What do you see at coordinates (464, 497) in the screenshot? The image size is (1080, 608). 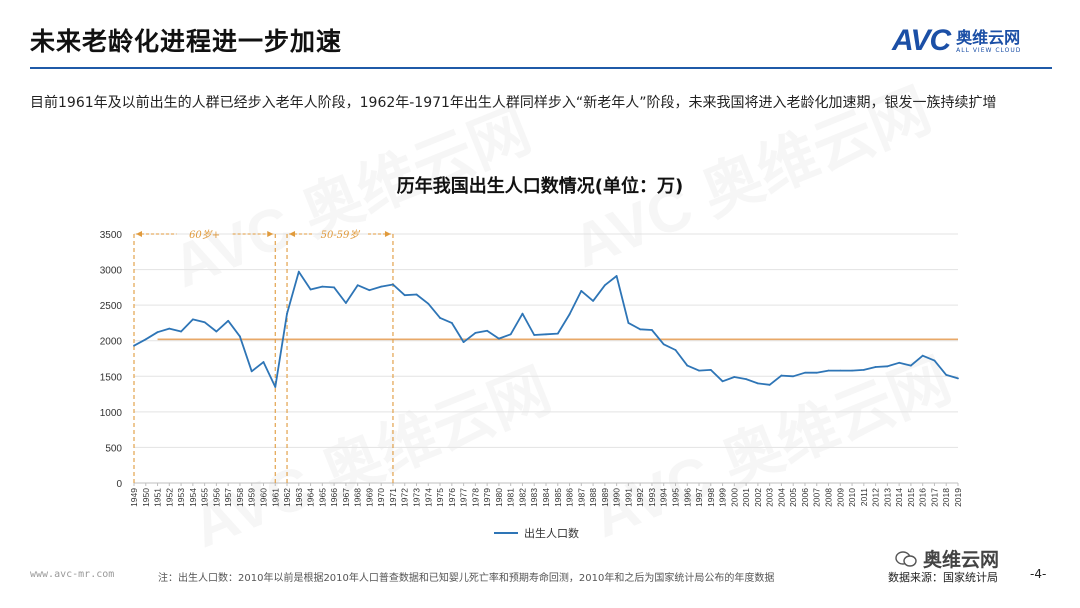 I see `x-tick-label: 1977` at bounding box center [464, 497].